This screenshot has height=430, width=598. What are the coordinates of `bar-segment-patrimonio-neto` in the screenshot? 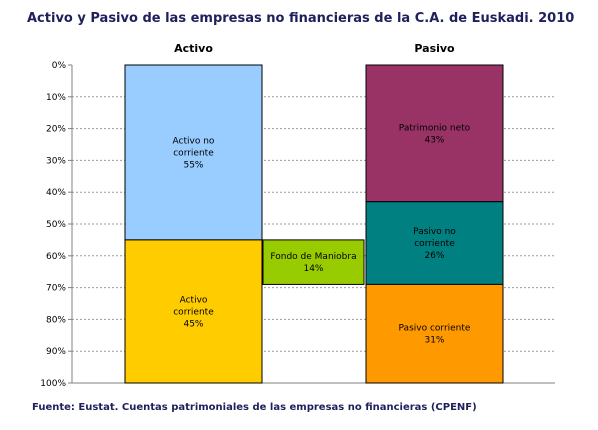 It's located at (434, 133).